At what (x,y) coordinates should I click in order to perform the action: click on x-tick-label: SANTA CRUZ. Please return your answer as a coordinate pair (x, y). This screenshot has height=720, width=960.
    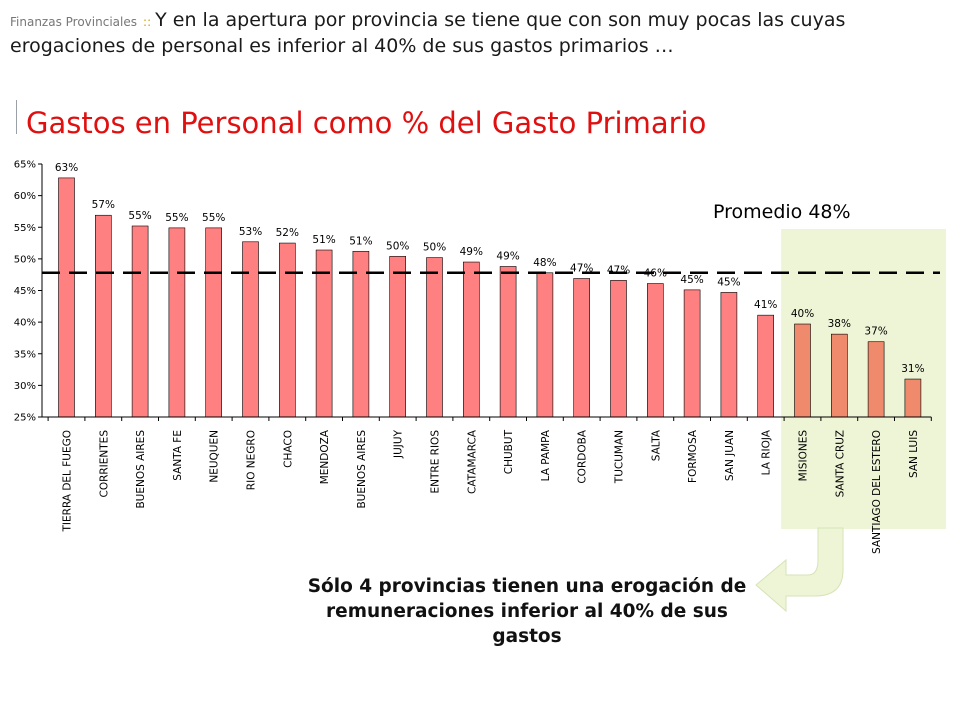
    Looking at the image, I should click on (840, 463).